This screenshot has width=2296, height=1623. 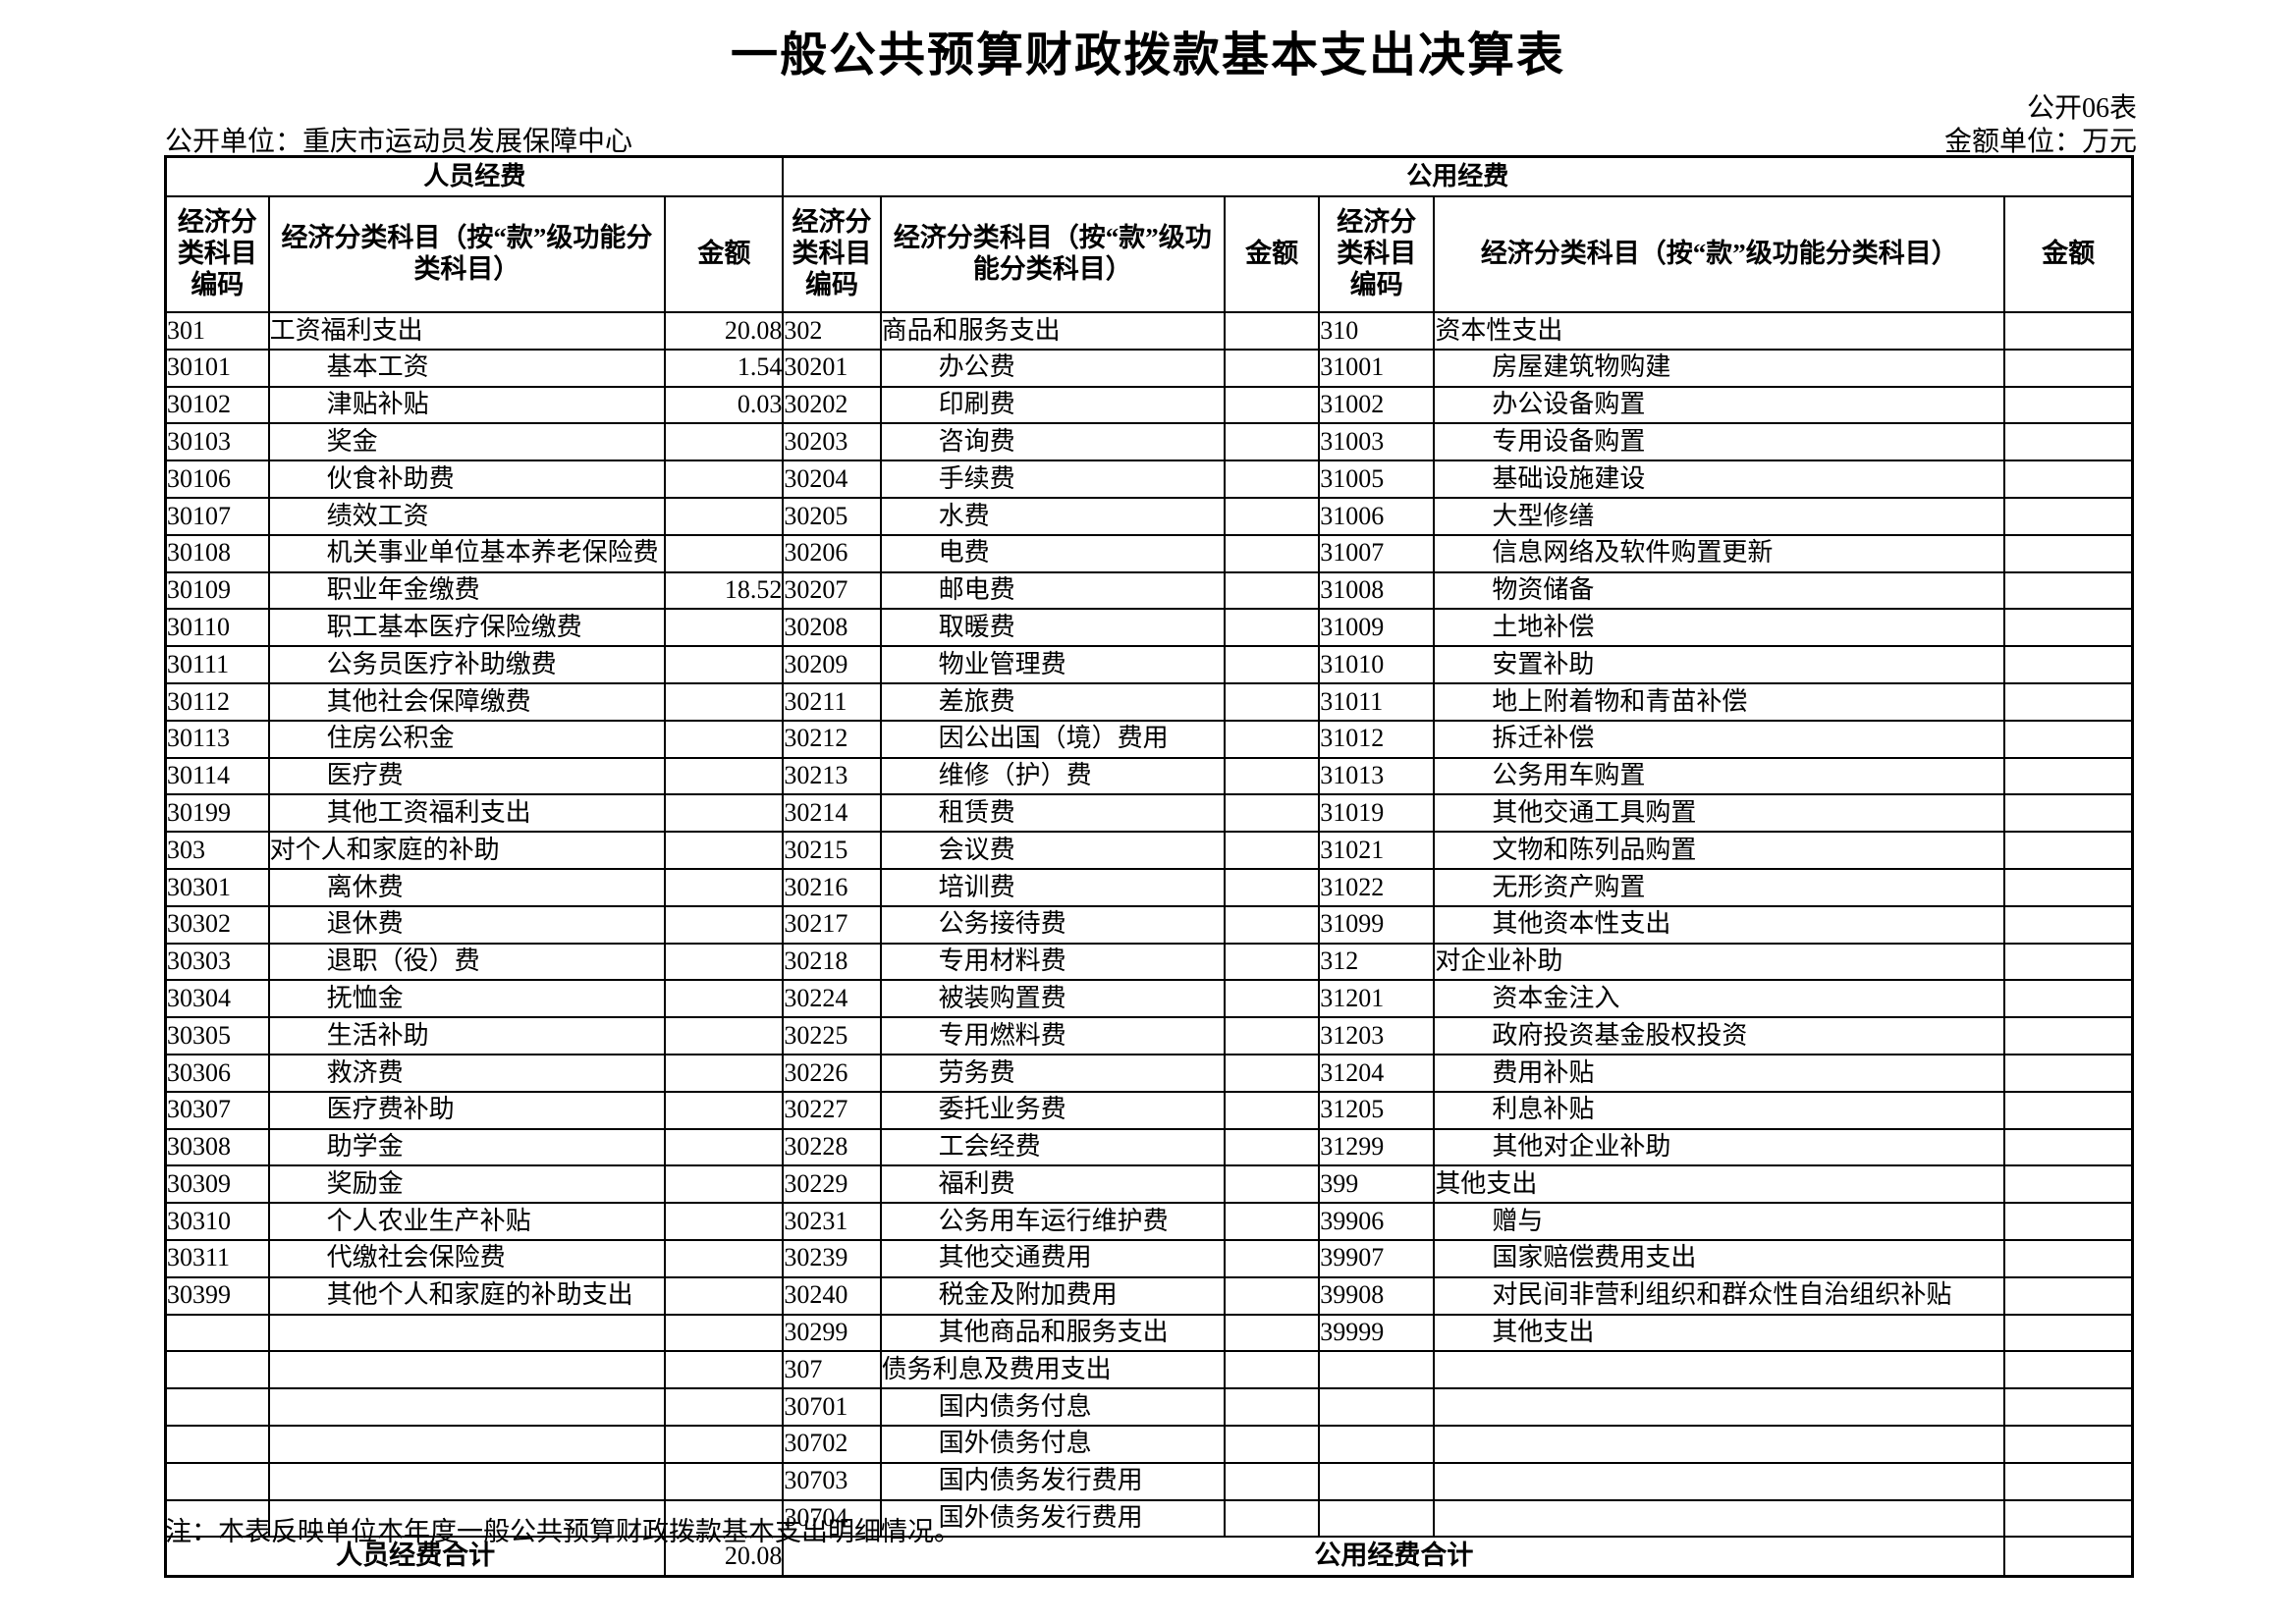 I want to click on cell-code: 30229, so click(x=832, y=1184).